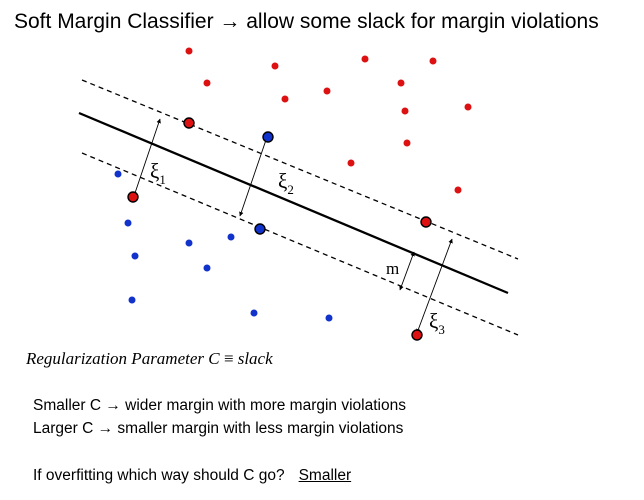 The image size is (644, 500). Describe the element at coordinates (264, 183) in the screenshot. I see `blue-support-points` at that location.